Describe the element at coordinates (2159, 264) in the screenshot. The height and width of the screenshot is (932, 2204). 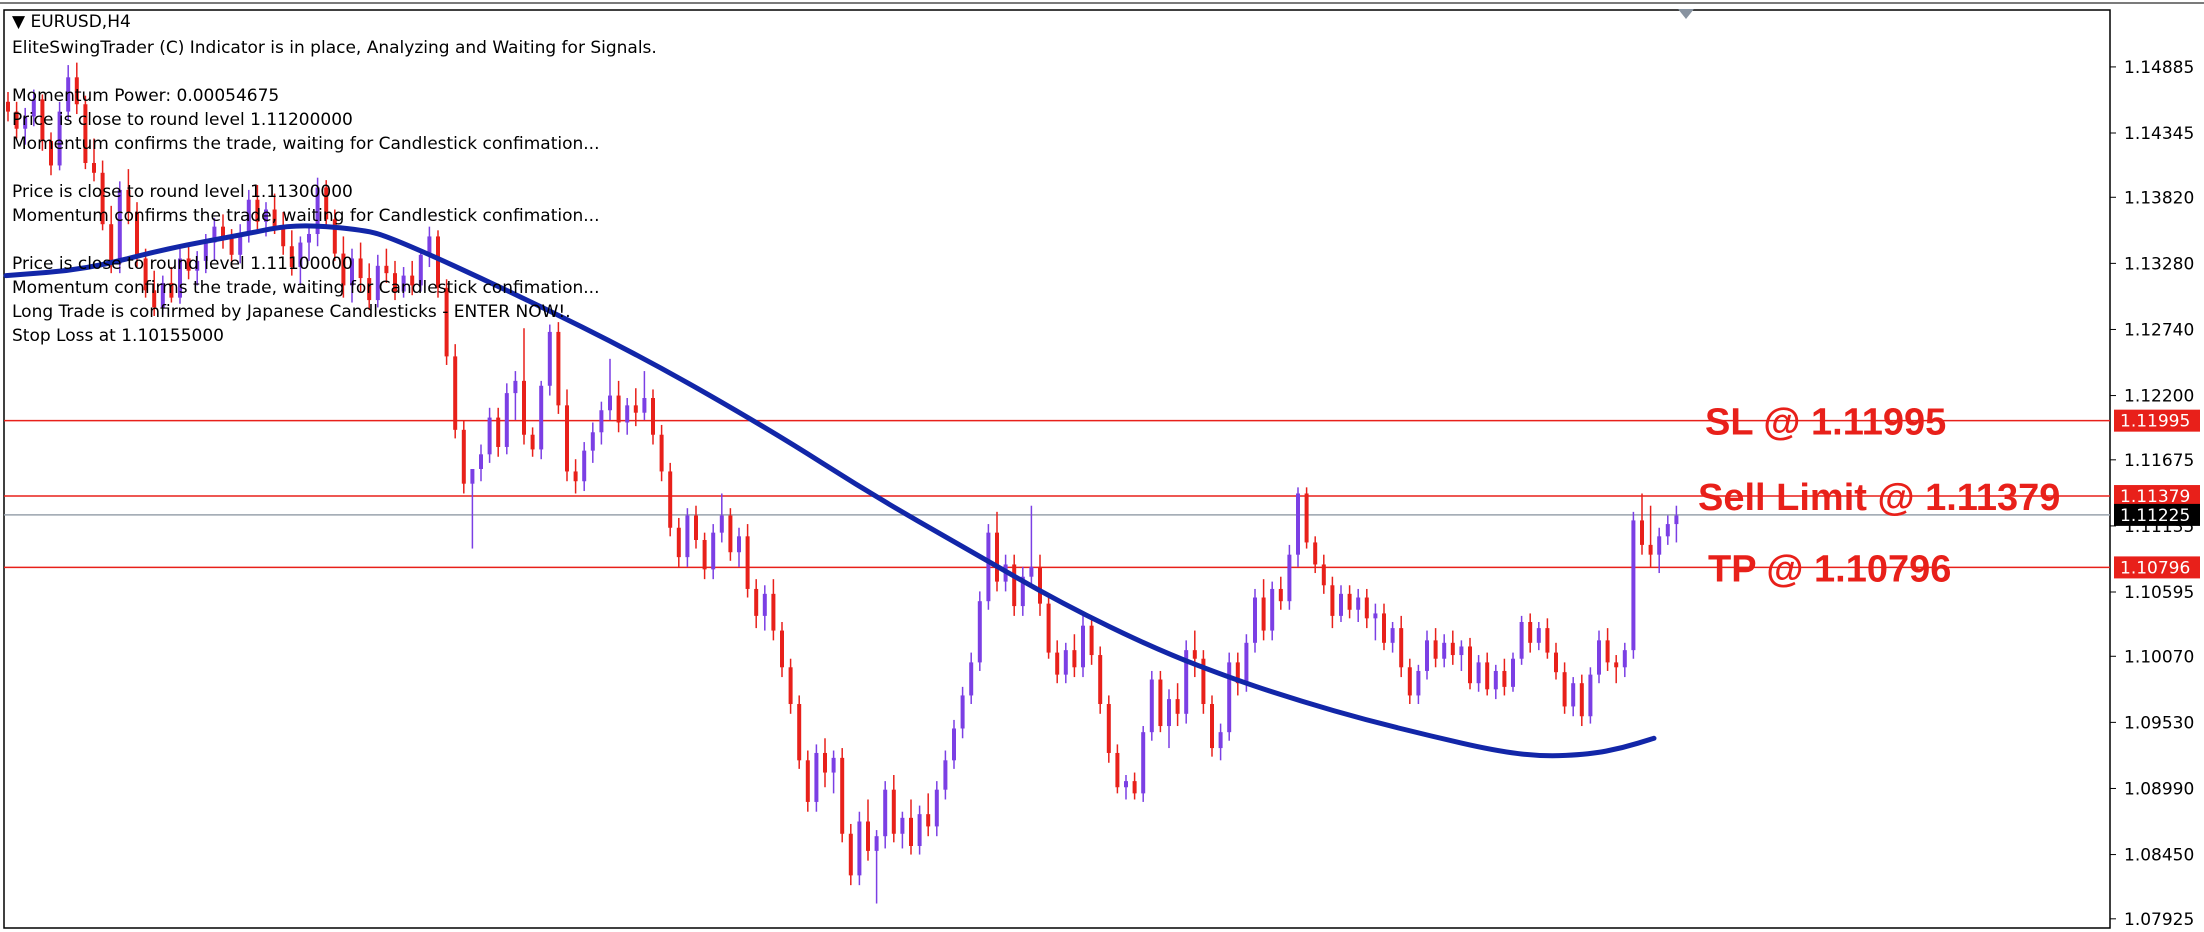
I see `y-tick-label: 1.13280` at that location.